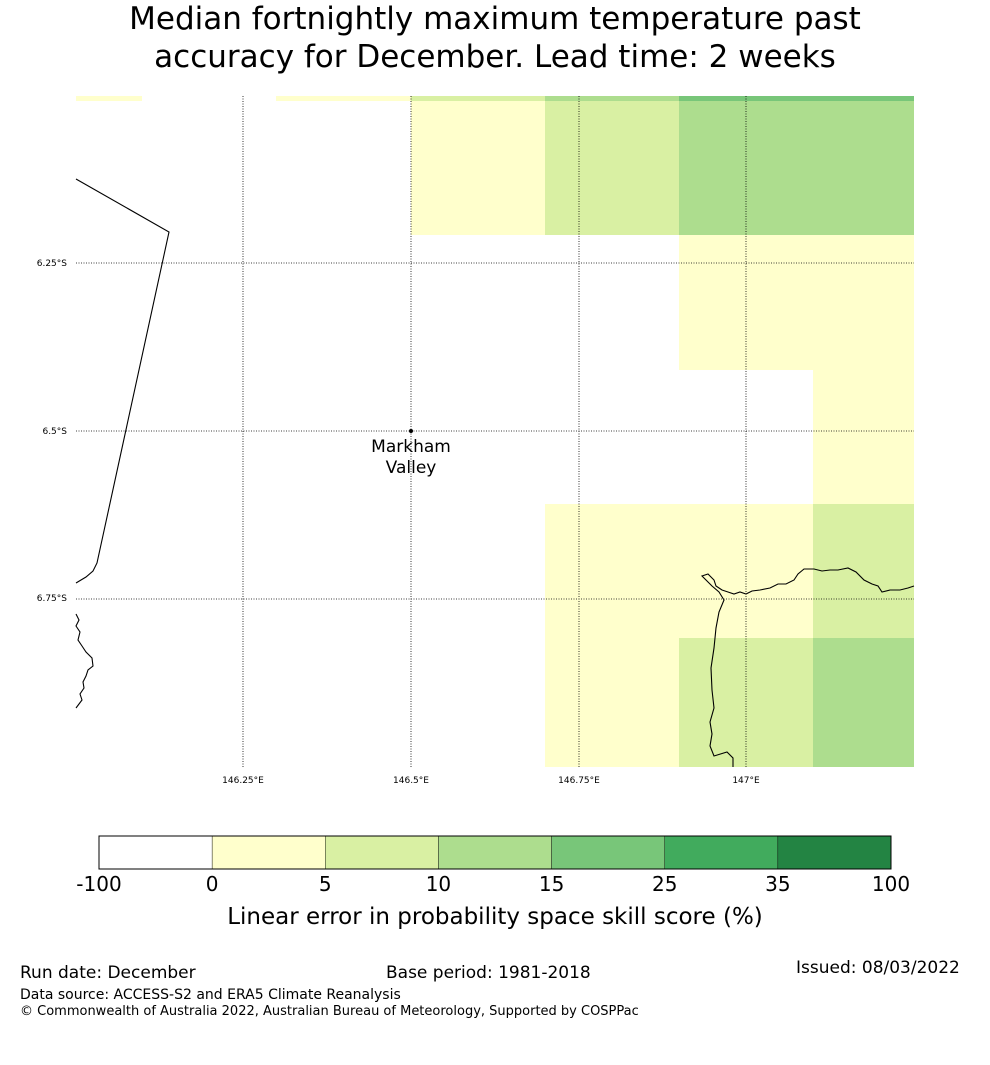  What do you see at coordinates (325, 884) in the screenshot?
I see `colorbar-tick-label: 5` at bounding box center [325, 884].